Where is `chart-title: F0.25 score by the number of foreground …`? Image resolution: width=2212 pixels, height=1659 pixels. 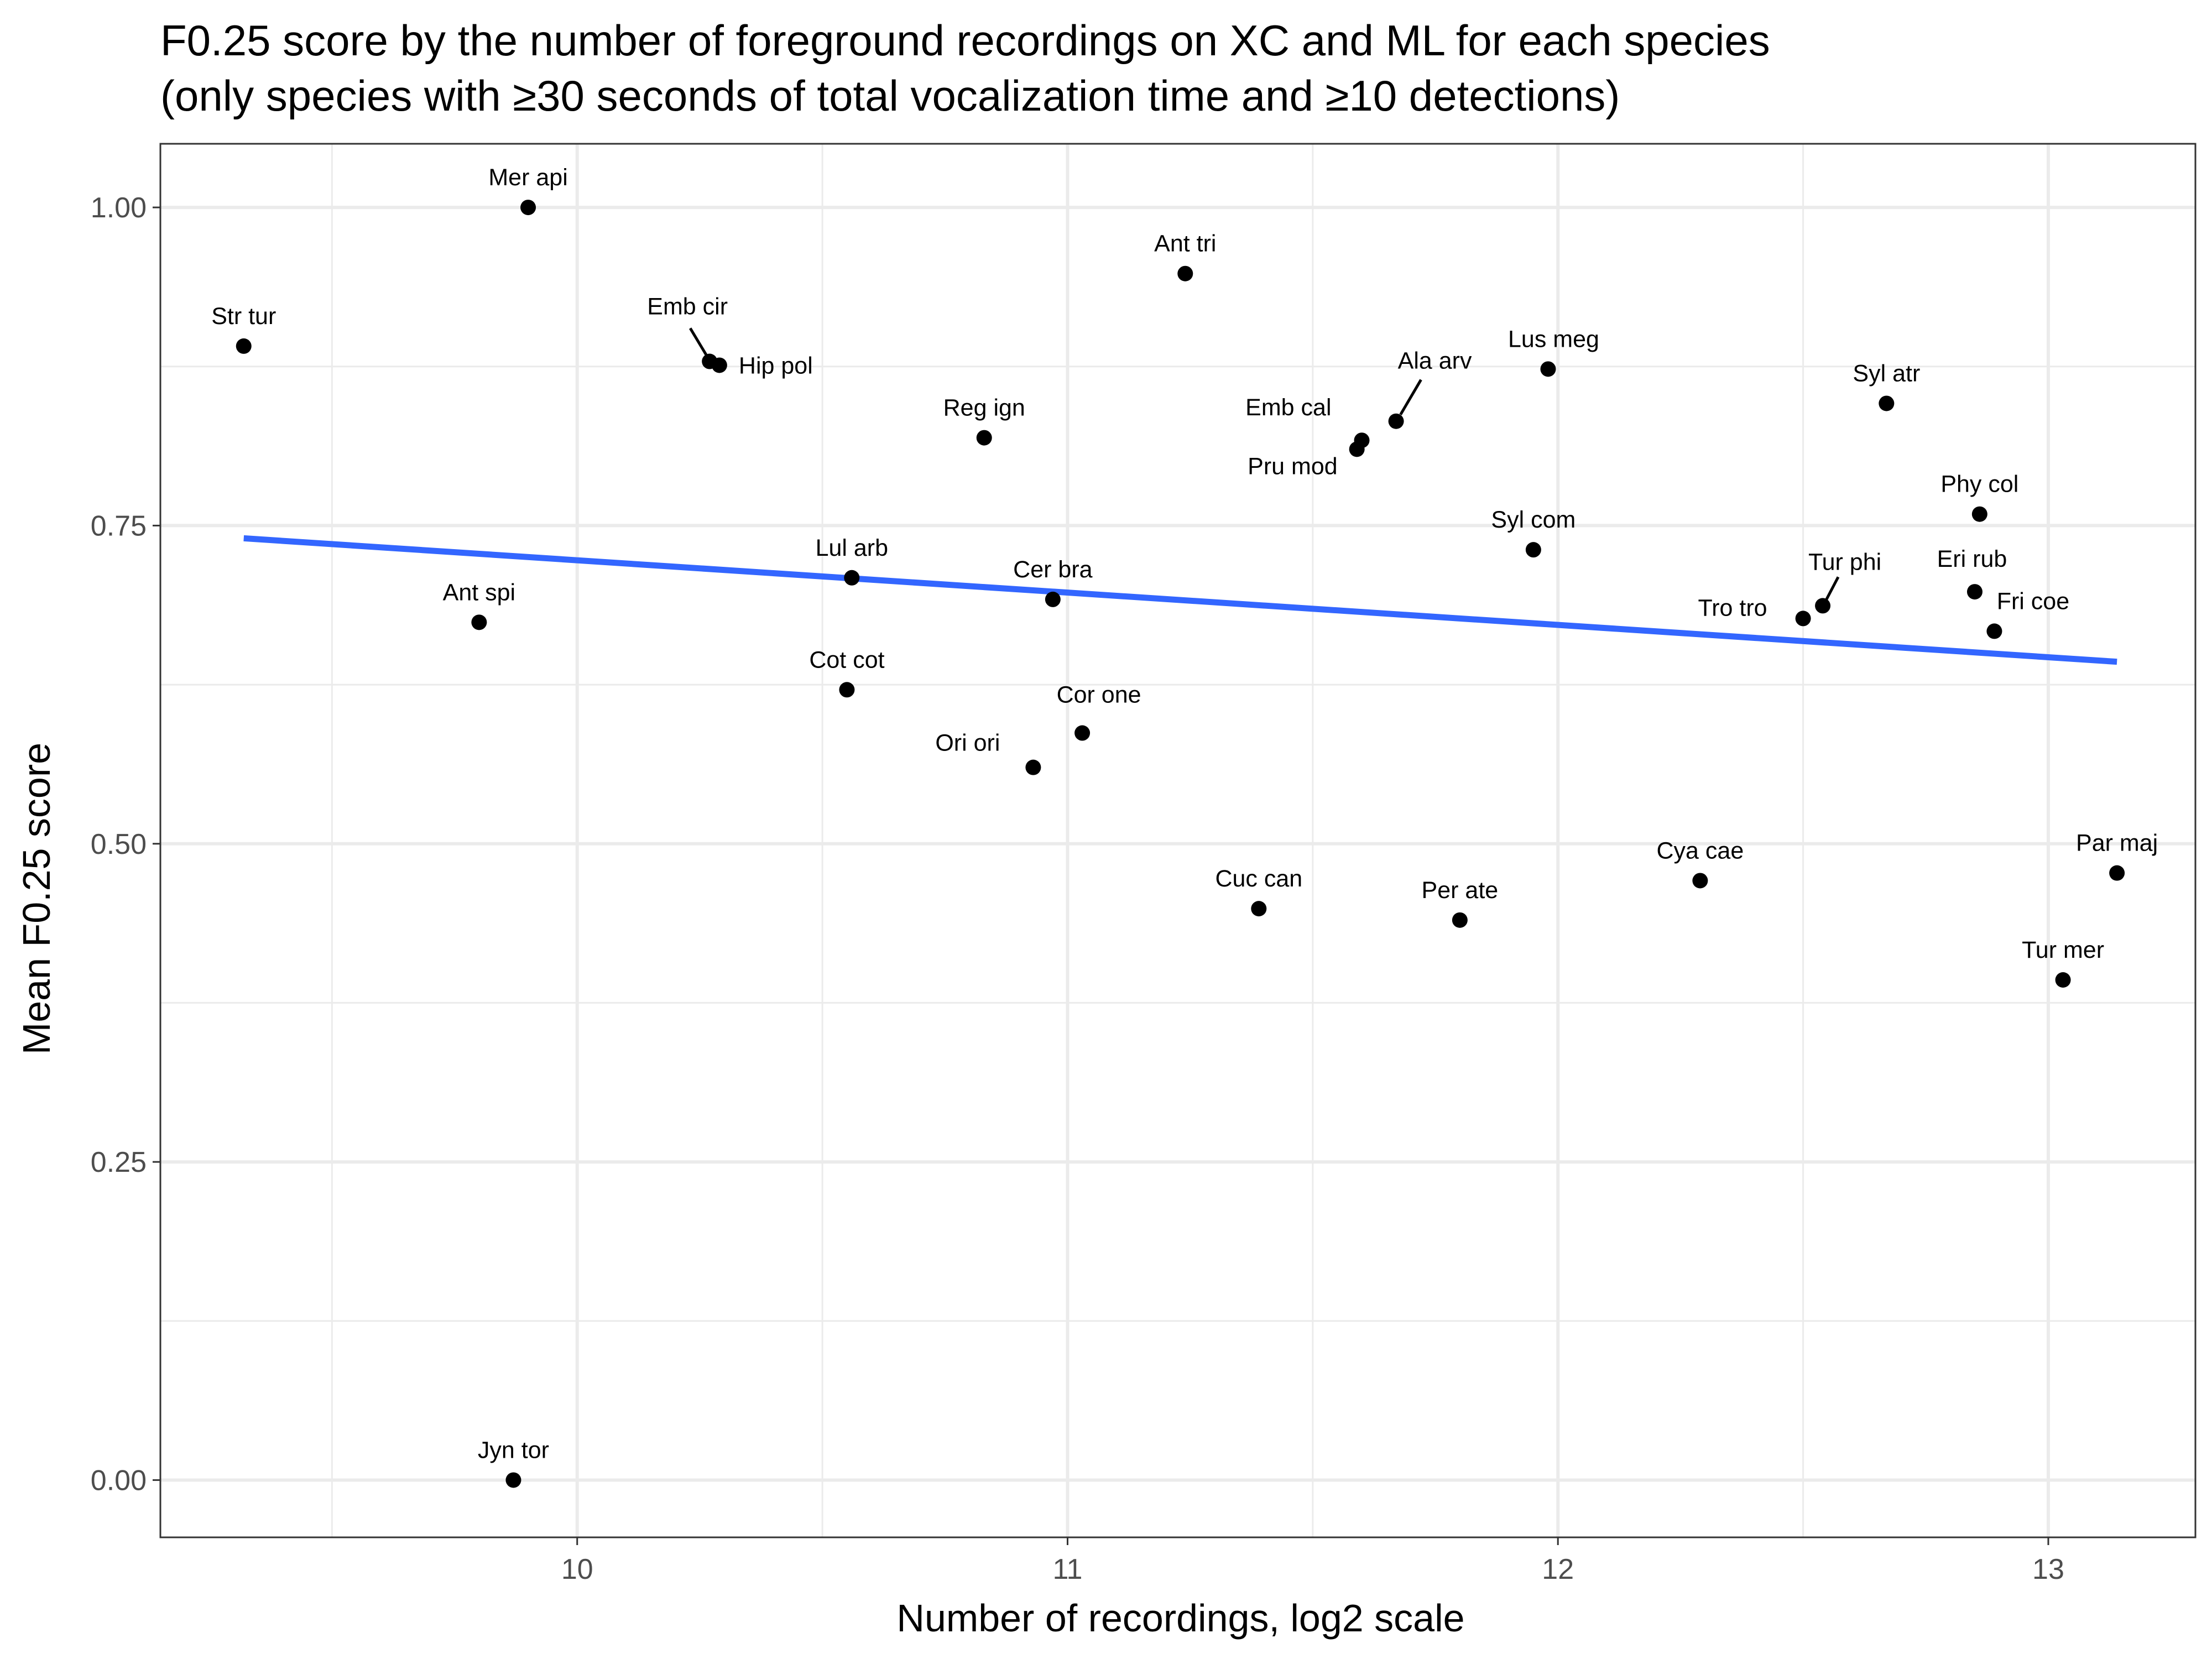
chart-title: F0.25 score by the number of foreground … is located at coordinates (965, 40).